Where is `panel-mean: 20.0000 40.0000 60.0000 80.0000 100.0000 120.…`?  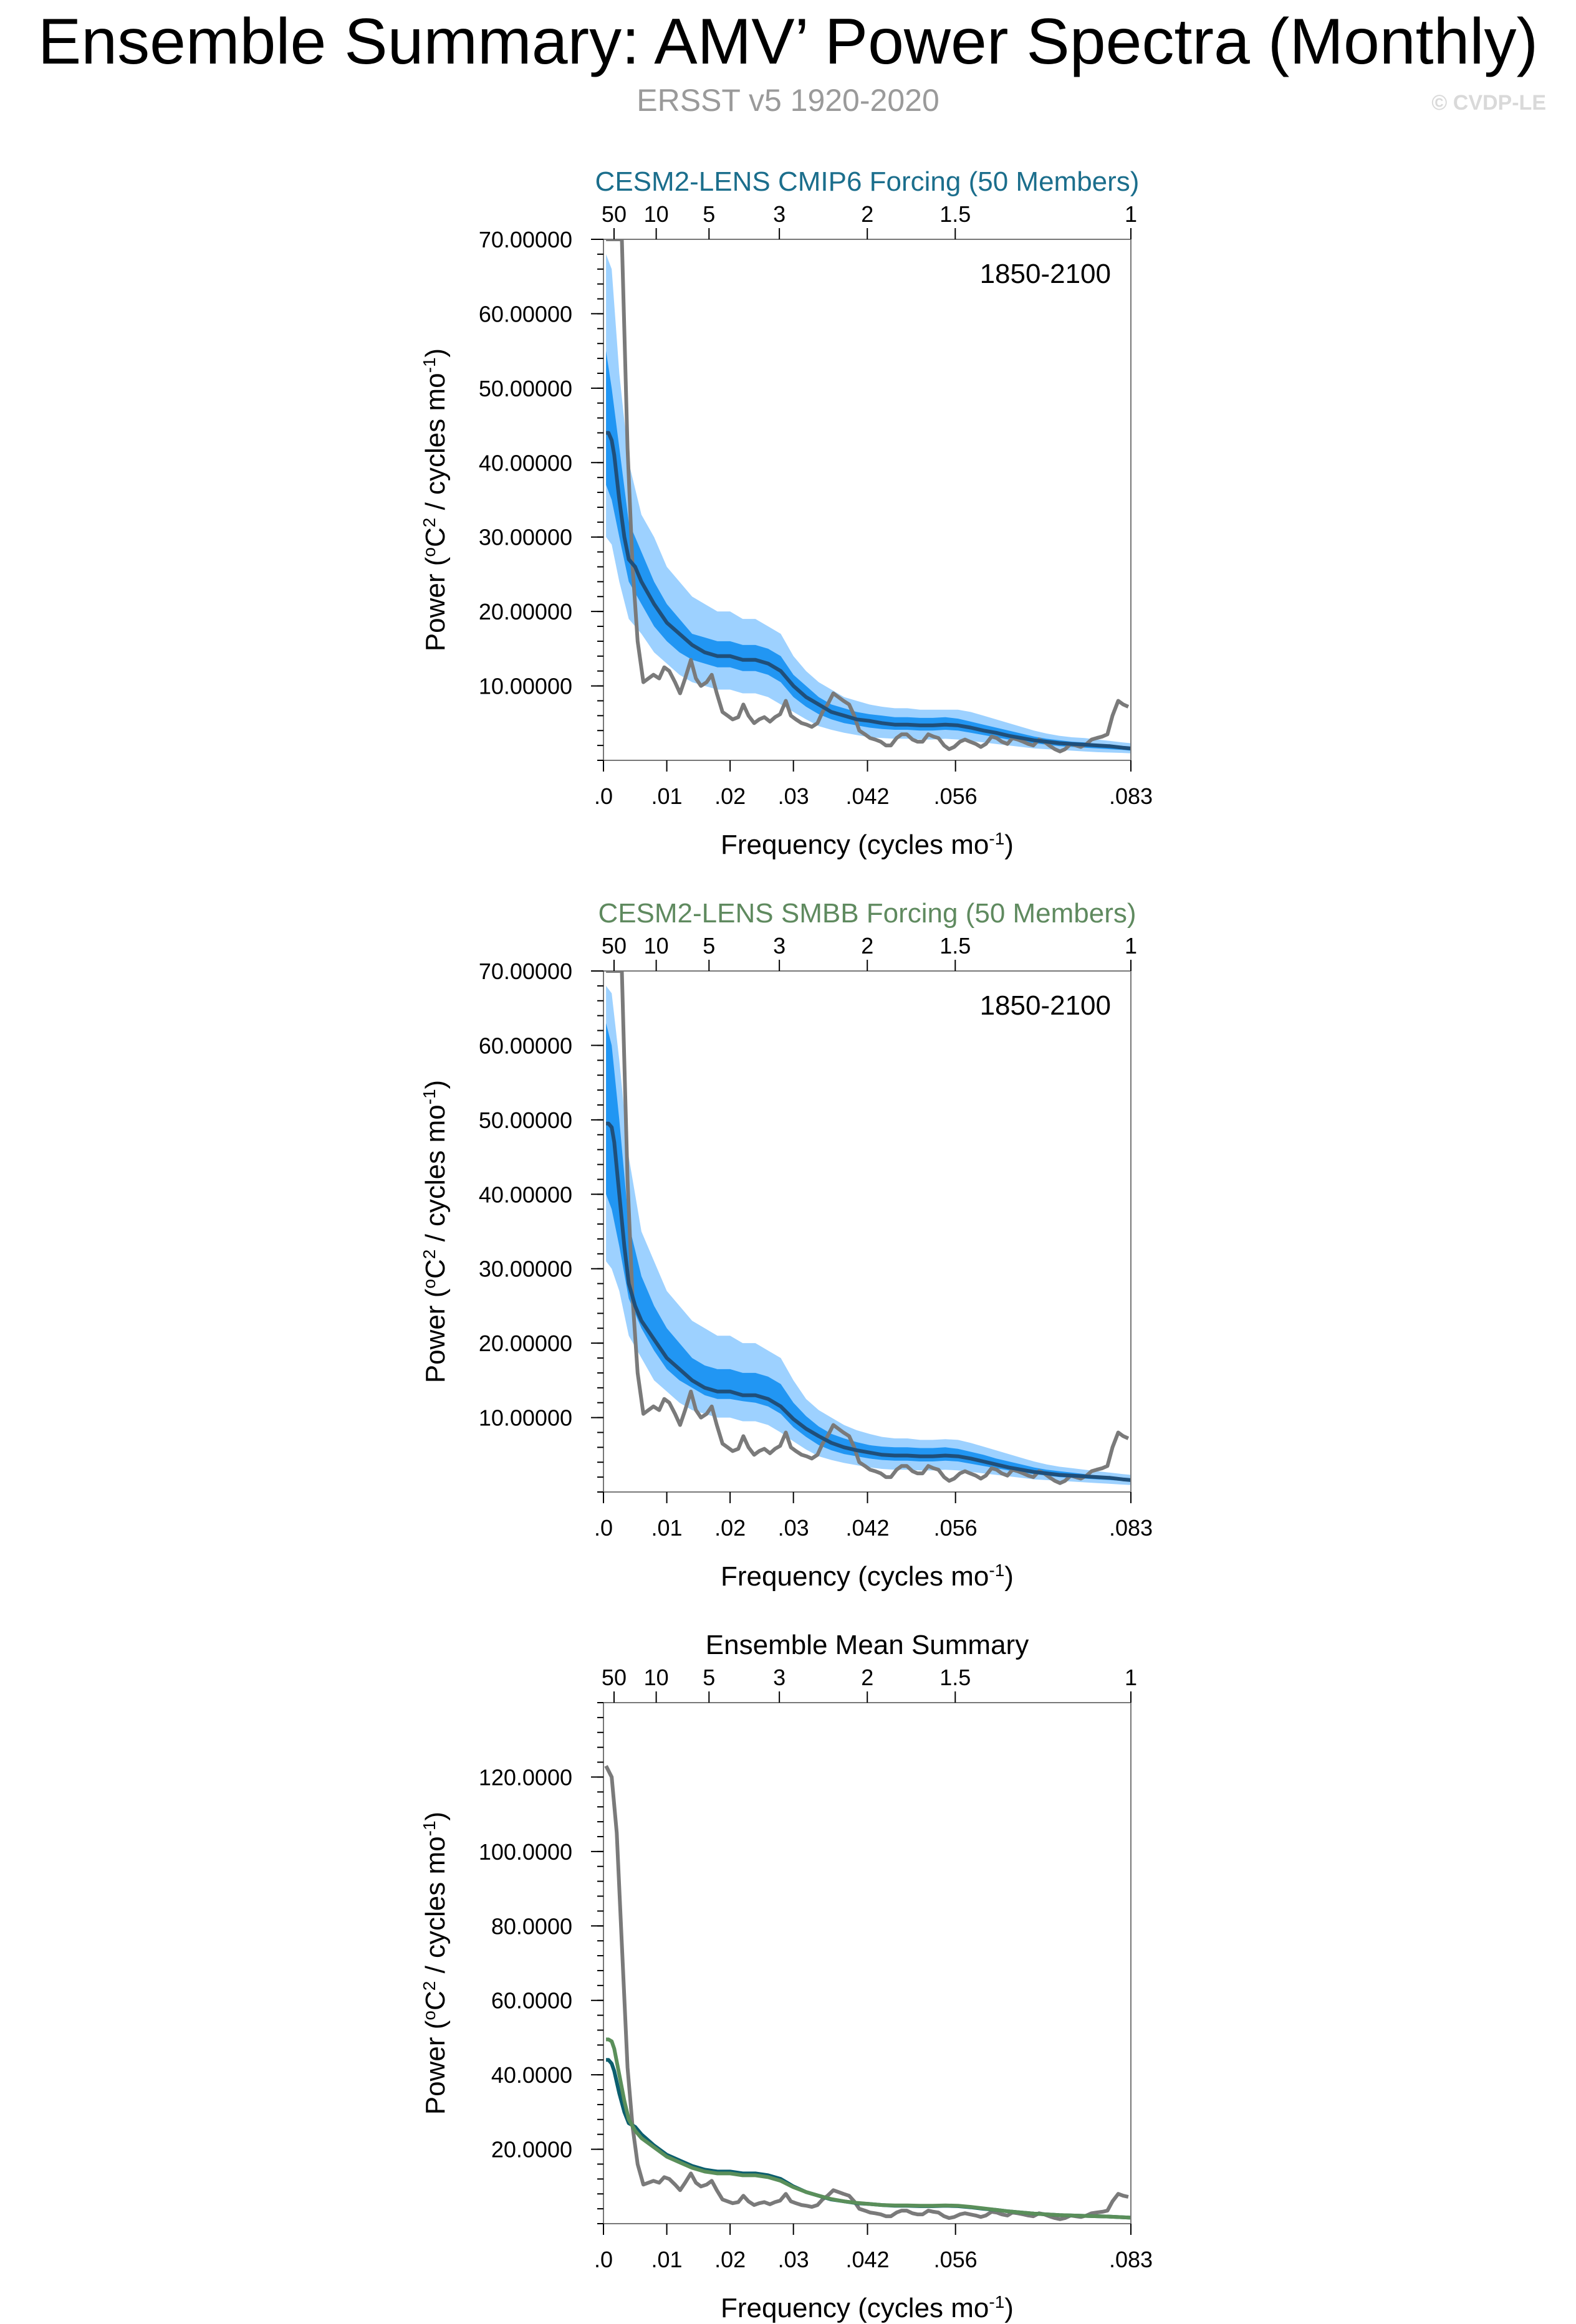
panel-mean: 20.0000 40.0000 60.0000 80.0000 100.0000 120.… is located at coordinates (786, 1976).